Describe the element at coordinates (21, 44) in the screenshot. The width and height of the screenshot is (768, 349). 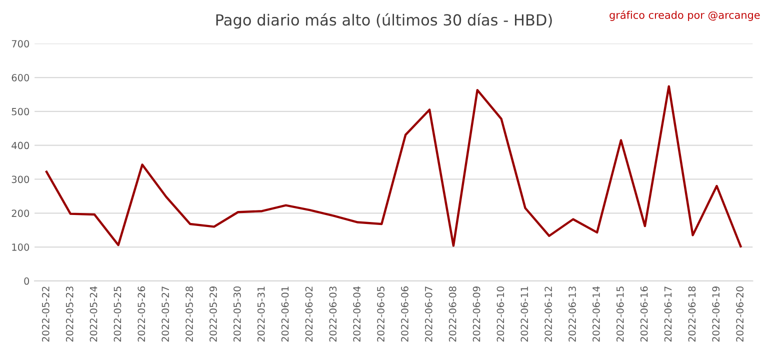
I see `y-tick-label: 700` at that location.